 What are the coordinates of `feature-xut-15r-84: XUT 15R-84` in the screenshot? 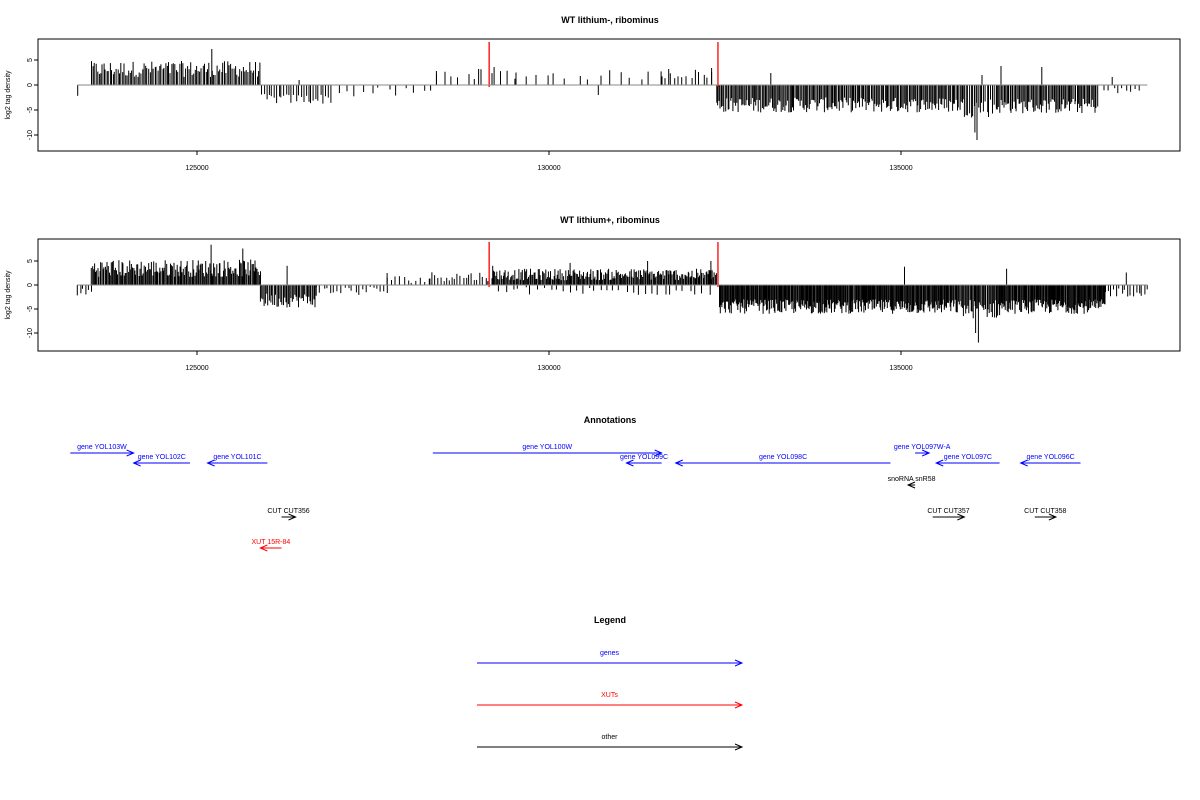 It's located at (271, 545).